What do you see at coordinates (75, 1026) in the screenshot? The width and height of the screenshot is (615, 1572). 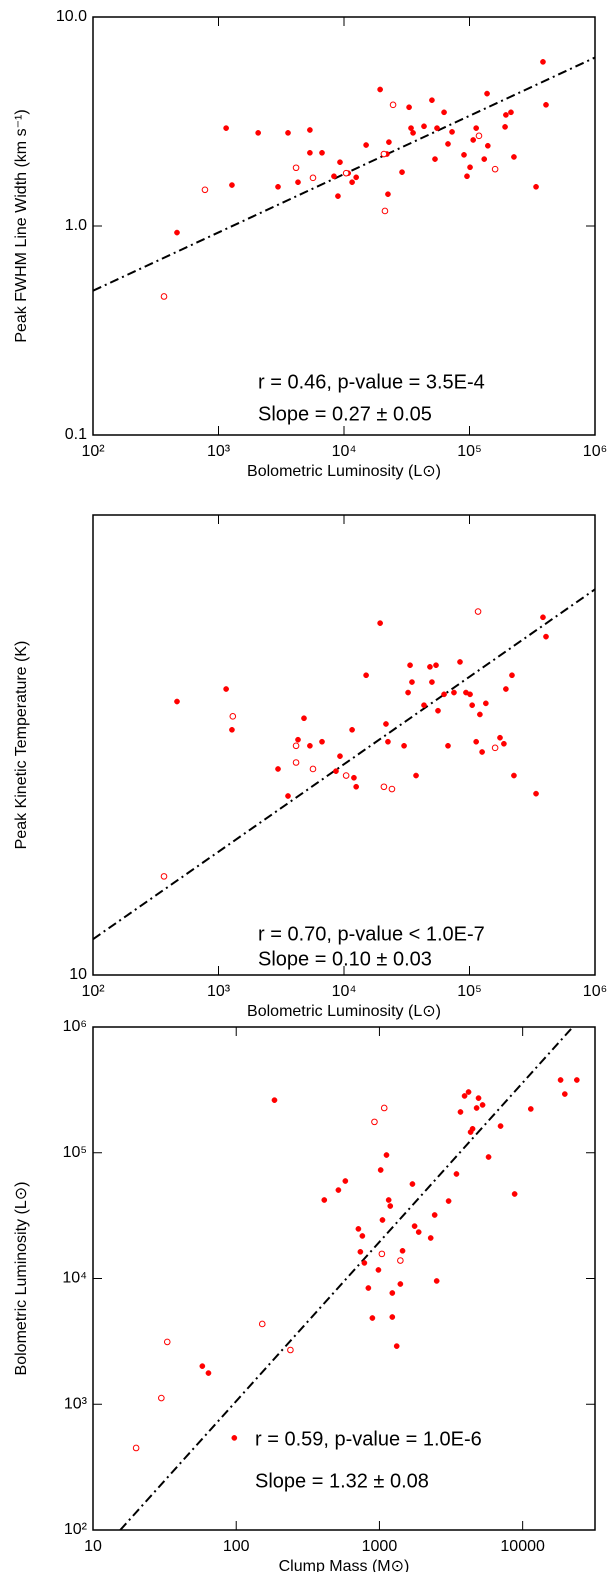 I see `y-tick-label: 10⁶` at bounding box center [75, 1026].